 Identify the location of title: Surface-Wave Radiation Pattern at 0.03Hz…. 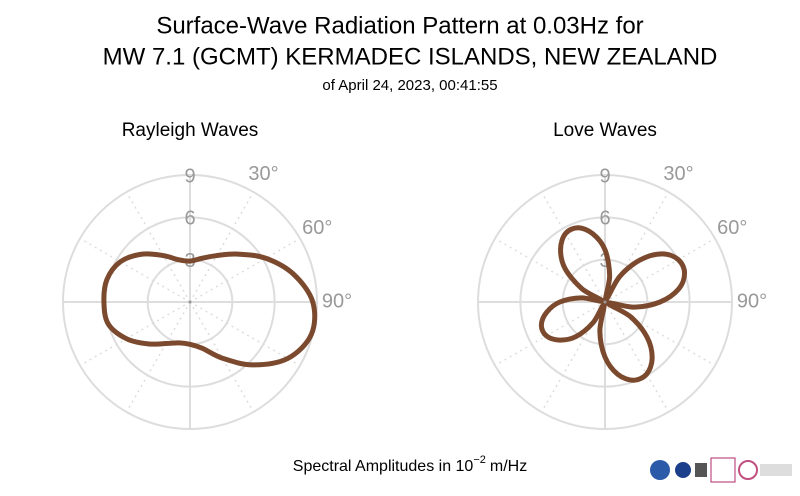
(399, 25).